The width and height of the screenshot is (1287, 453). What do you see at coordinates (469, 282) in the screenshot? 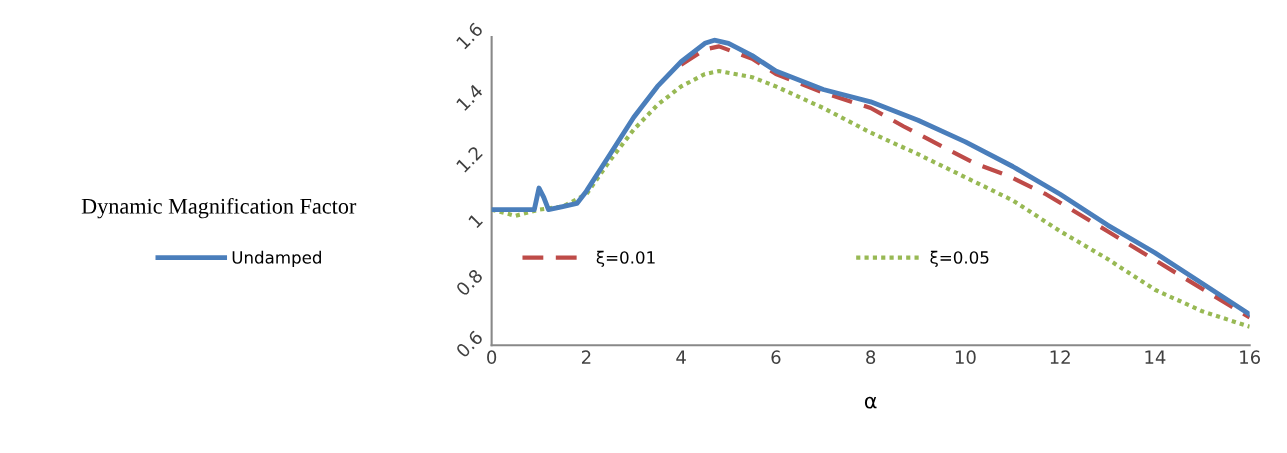
I see `y-tick-label: 0.8` at bounding box center [469, 282].